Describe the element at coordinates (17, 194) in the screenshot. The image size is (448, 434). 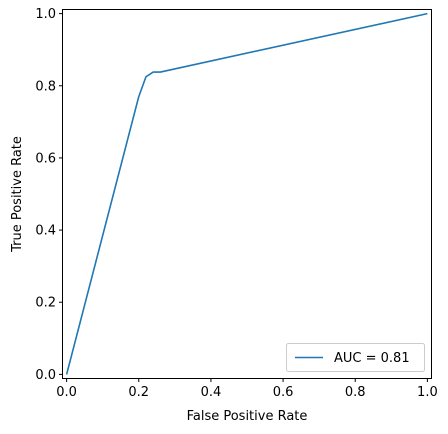
I see `y-axis-label: True Positive Rate` at that location.